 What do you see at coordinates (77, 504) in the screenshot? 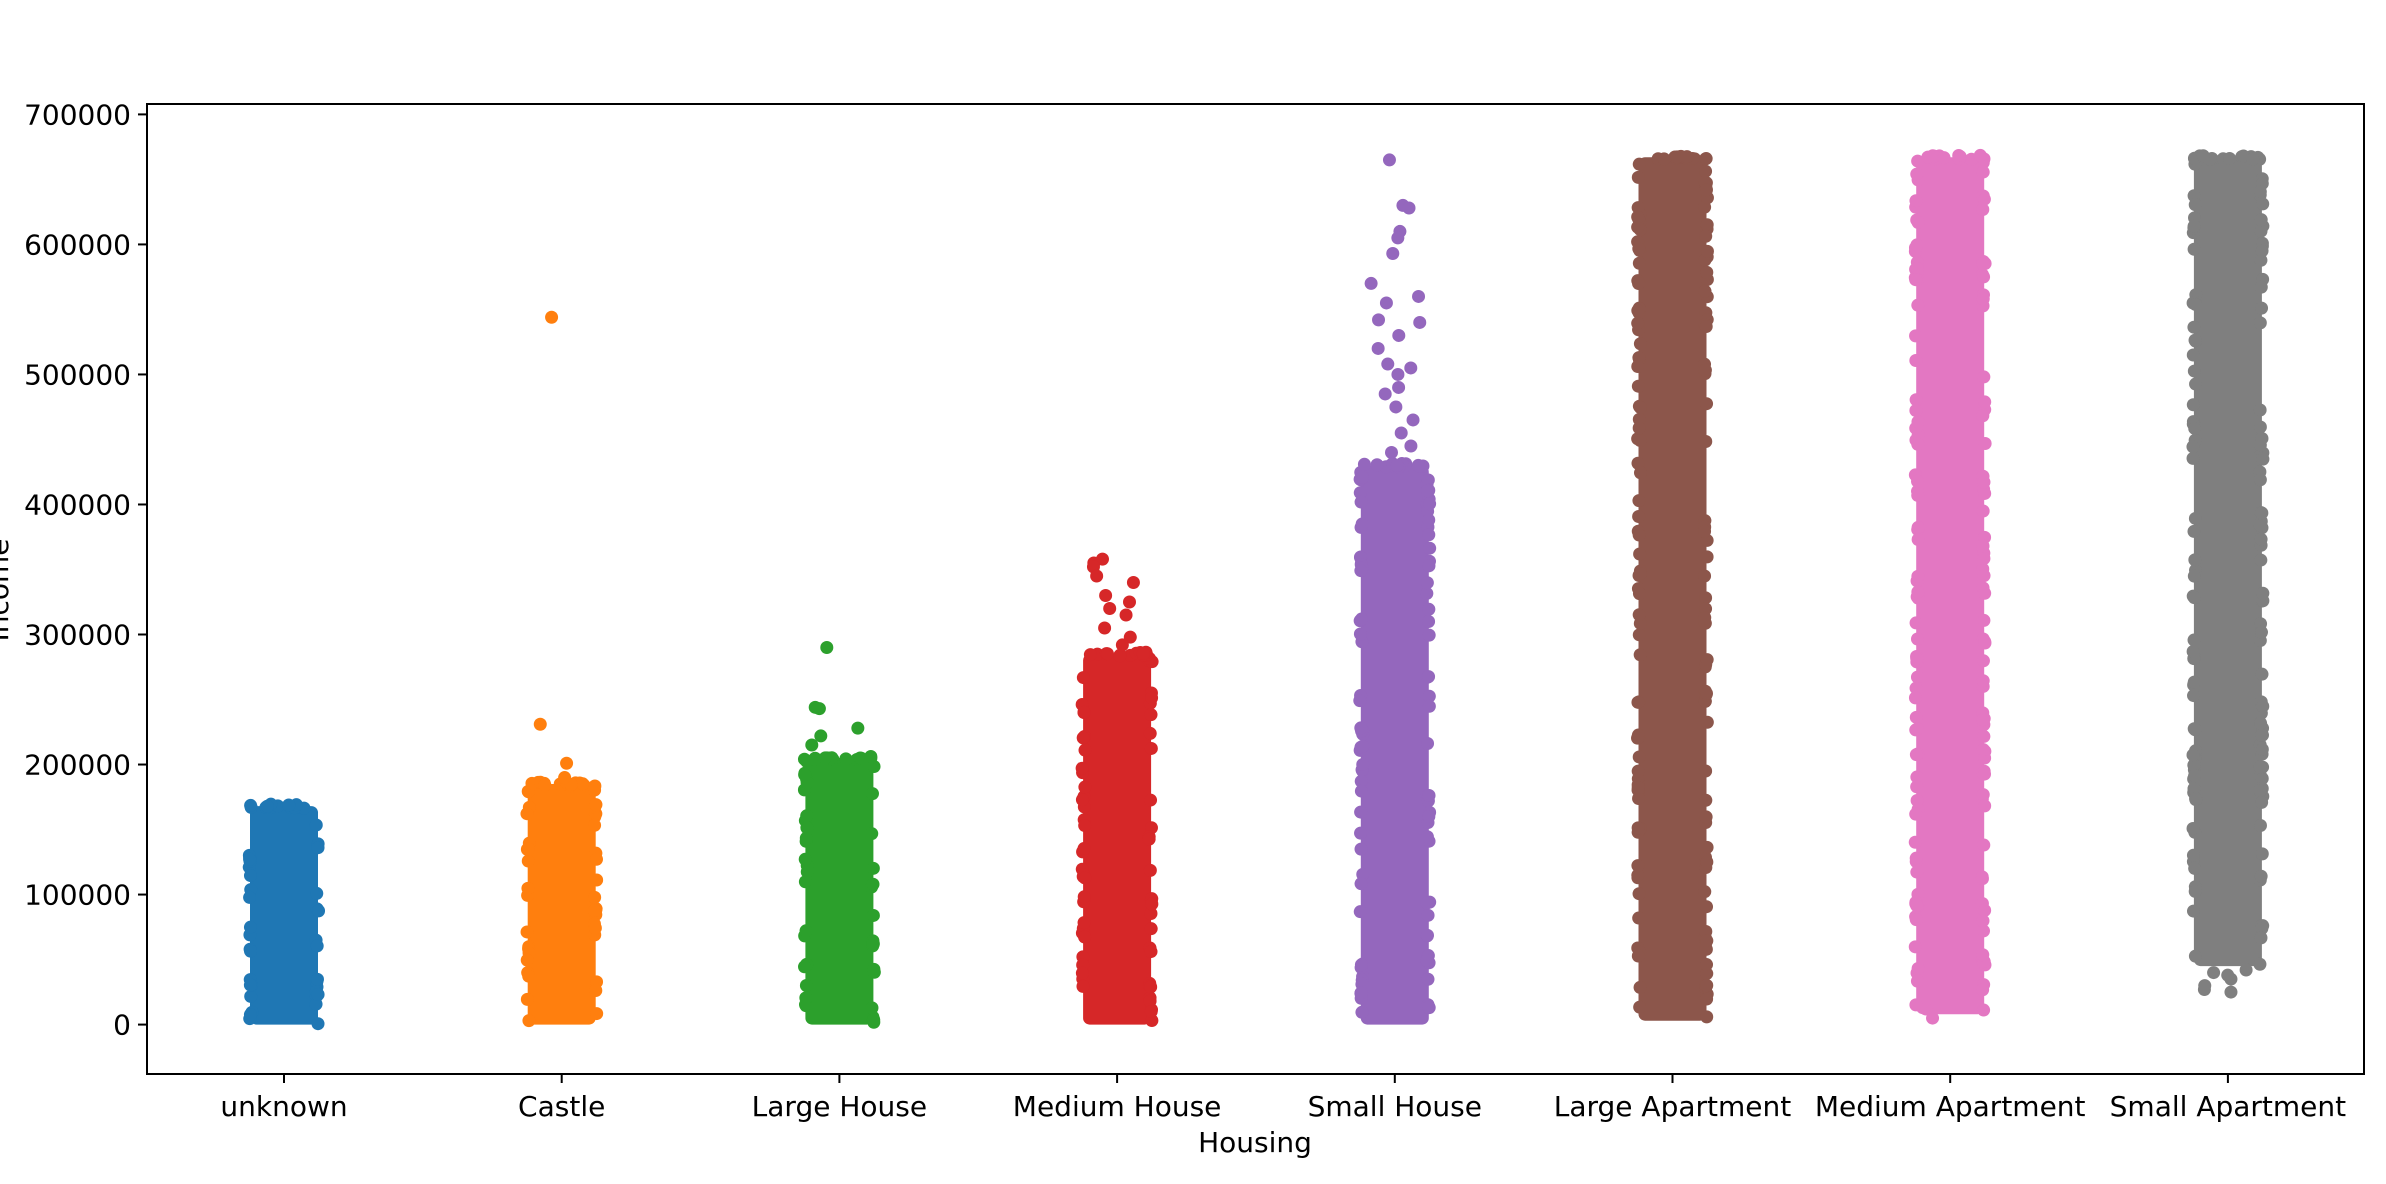
I see `y-tick-label: 400000` at bounding box center [77, 504].